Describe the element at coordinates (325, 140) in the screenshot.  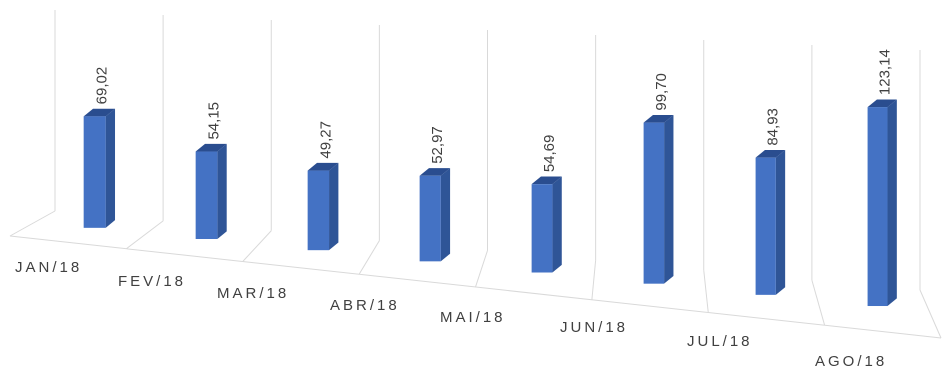
I see `value-label: 49,27` at that location.